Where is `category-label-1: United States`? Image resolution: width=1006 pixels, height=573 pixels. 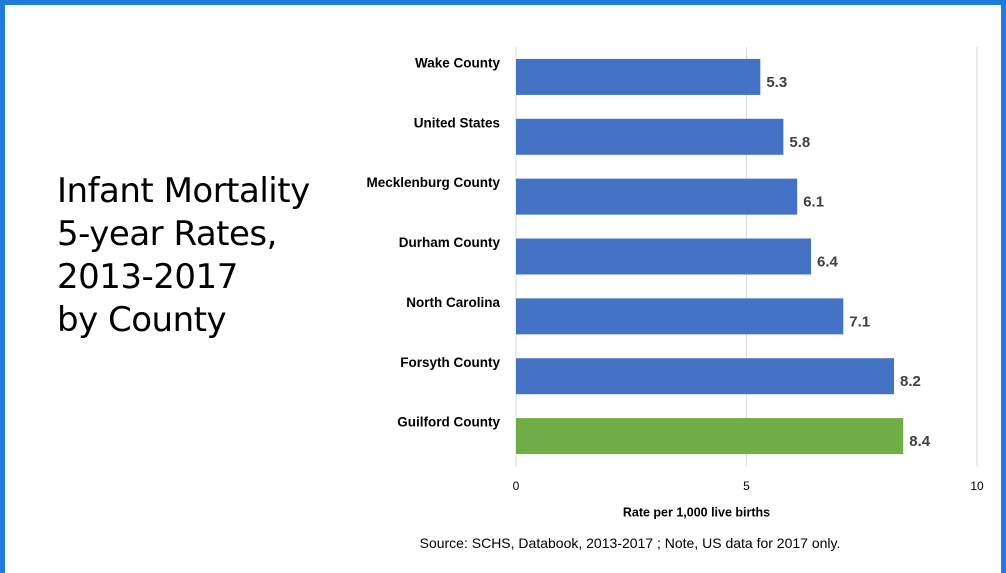
category-label-1: United States is located at coordinates (457, 122).